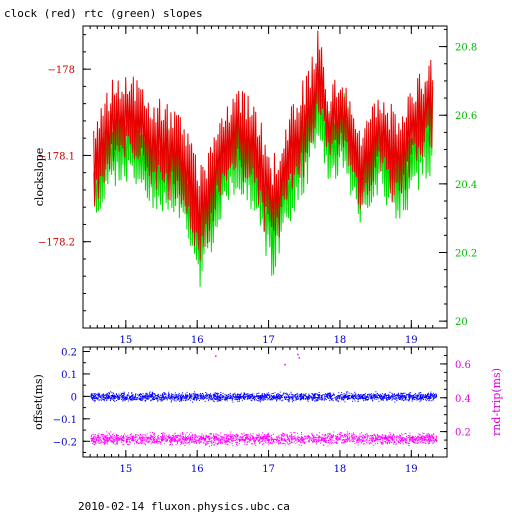  Describe the element at coordinates (466, 116) in the screenshot. I see `top-y2tick-label: 20.6` at that location.